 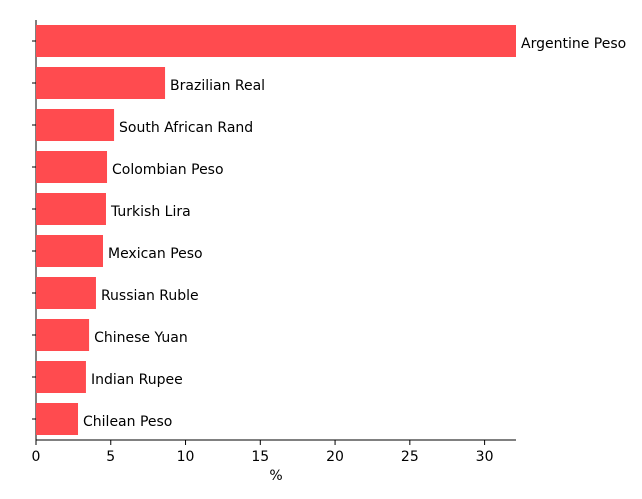 I want to click on x-tick-label: 15, so click(x=260, y=457).